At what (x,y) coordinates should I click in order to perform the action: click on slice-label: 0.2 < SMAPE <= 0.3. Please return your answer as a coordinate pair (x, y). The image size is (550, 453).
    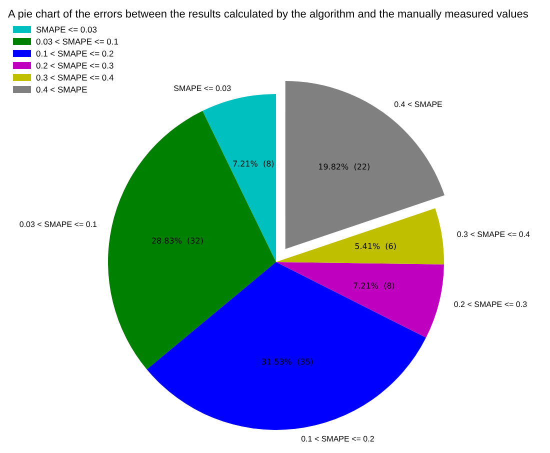
    Looking at the image, I should click on (491, 304).